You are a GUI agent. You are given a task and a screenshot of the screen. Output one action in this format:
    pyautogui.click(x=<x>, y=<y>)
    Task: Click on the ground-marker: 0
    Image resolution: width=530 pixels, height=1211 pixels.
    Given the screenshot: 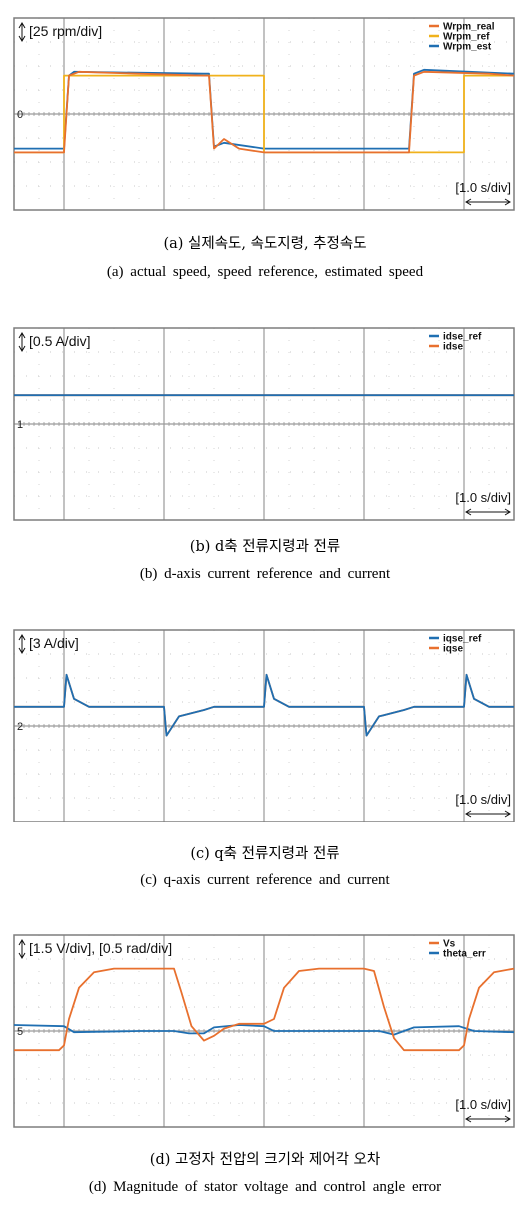 What is the action you would take?
    pyautogui.click(x=20, y=115)
    